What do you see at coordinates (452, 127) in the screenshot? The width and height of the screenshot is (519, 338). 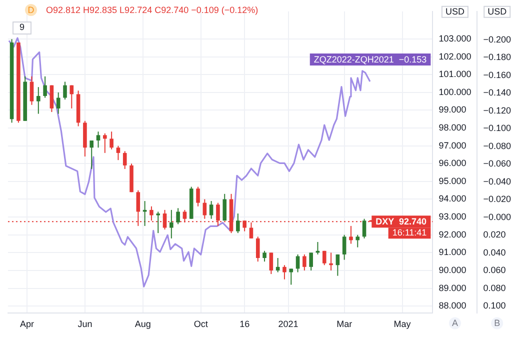 I see `y-tick-label: 98.000` at bounding box center [452, 127].